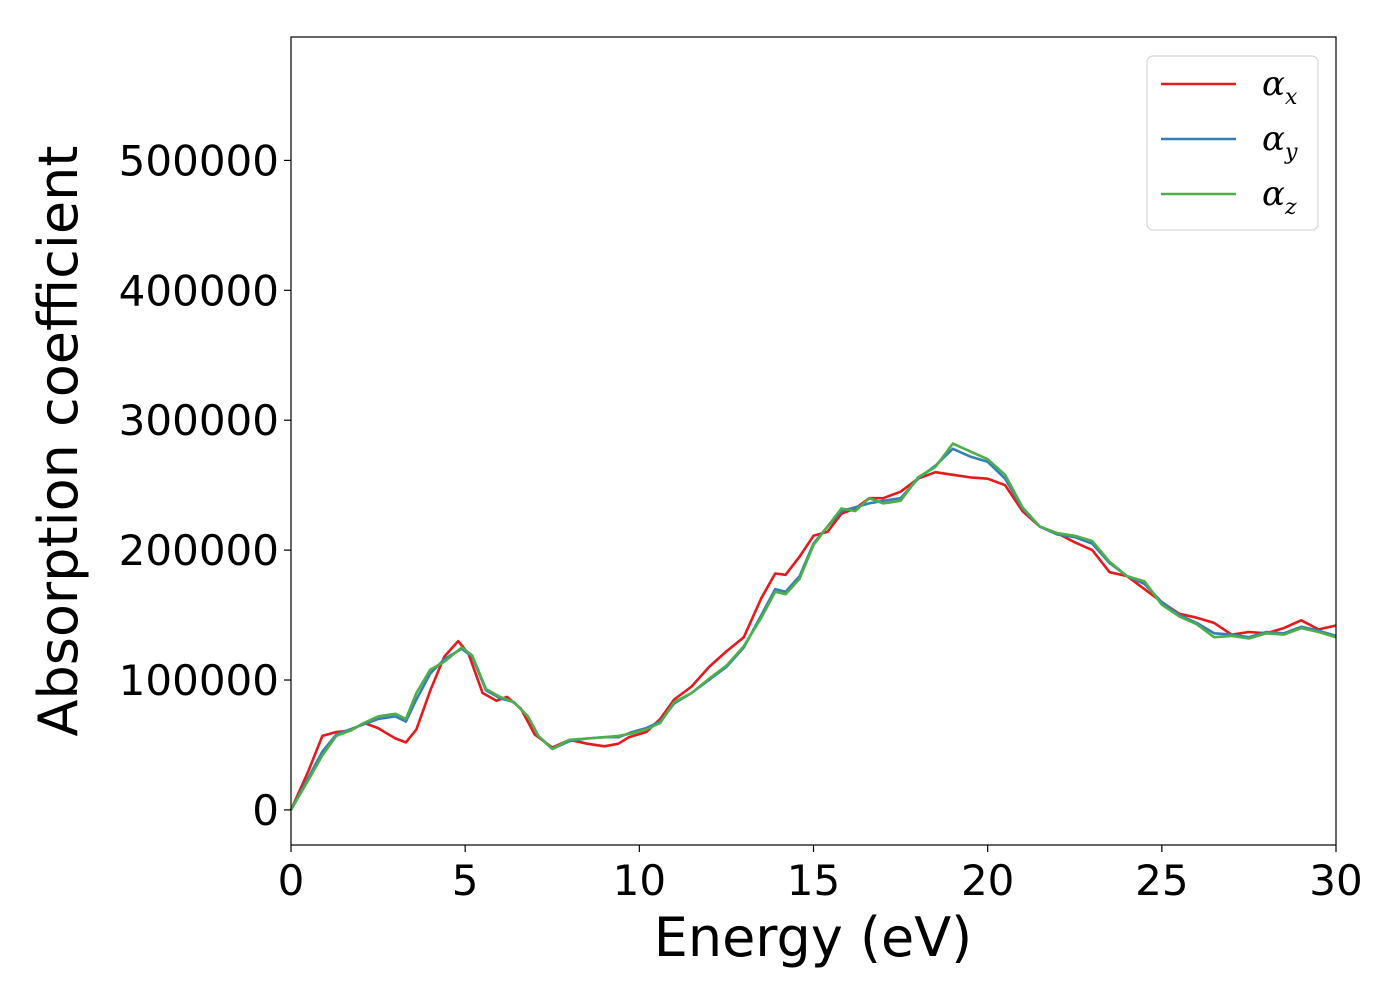  Describe the element at coordinates (205, 485) in the screenshot. I see `y-axis: 0 100000 200000 300000 400000 500000` at that location.